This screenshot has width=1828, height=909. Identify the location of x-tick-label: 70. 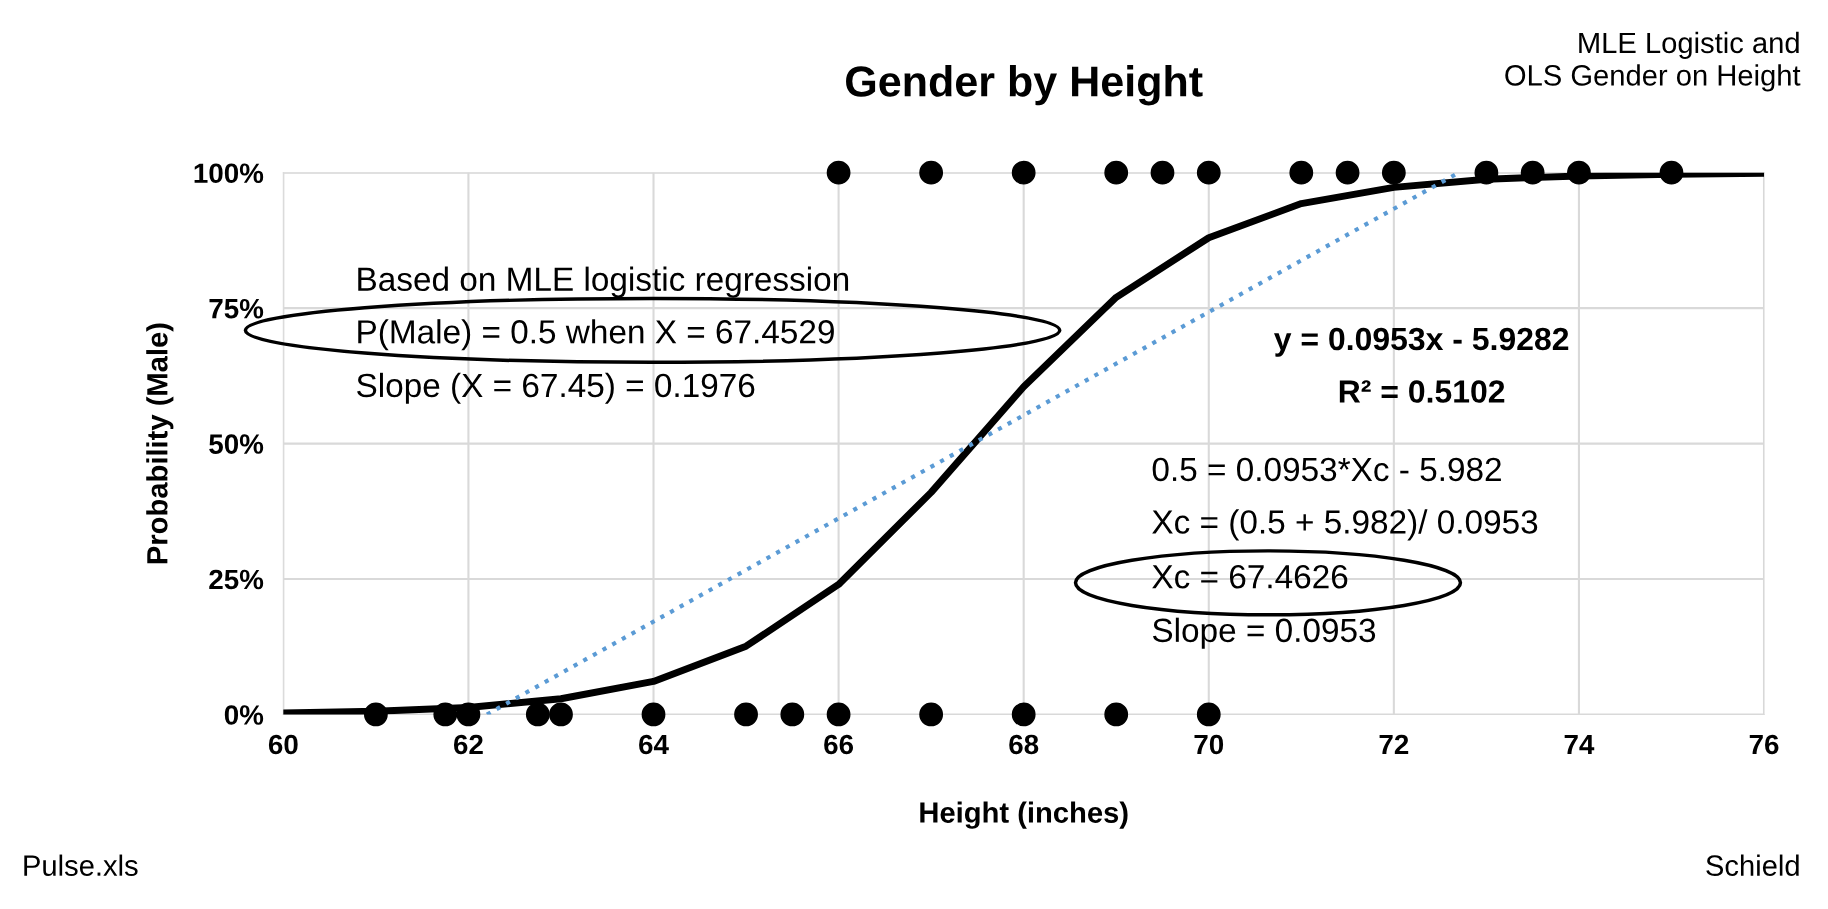
(1209, 744).